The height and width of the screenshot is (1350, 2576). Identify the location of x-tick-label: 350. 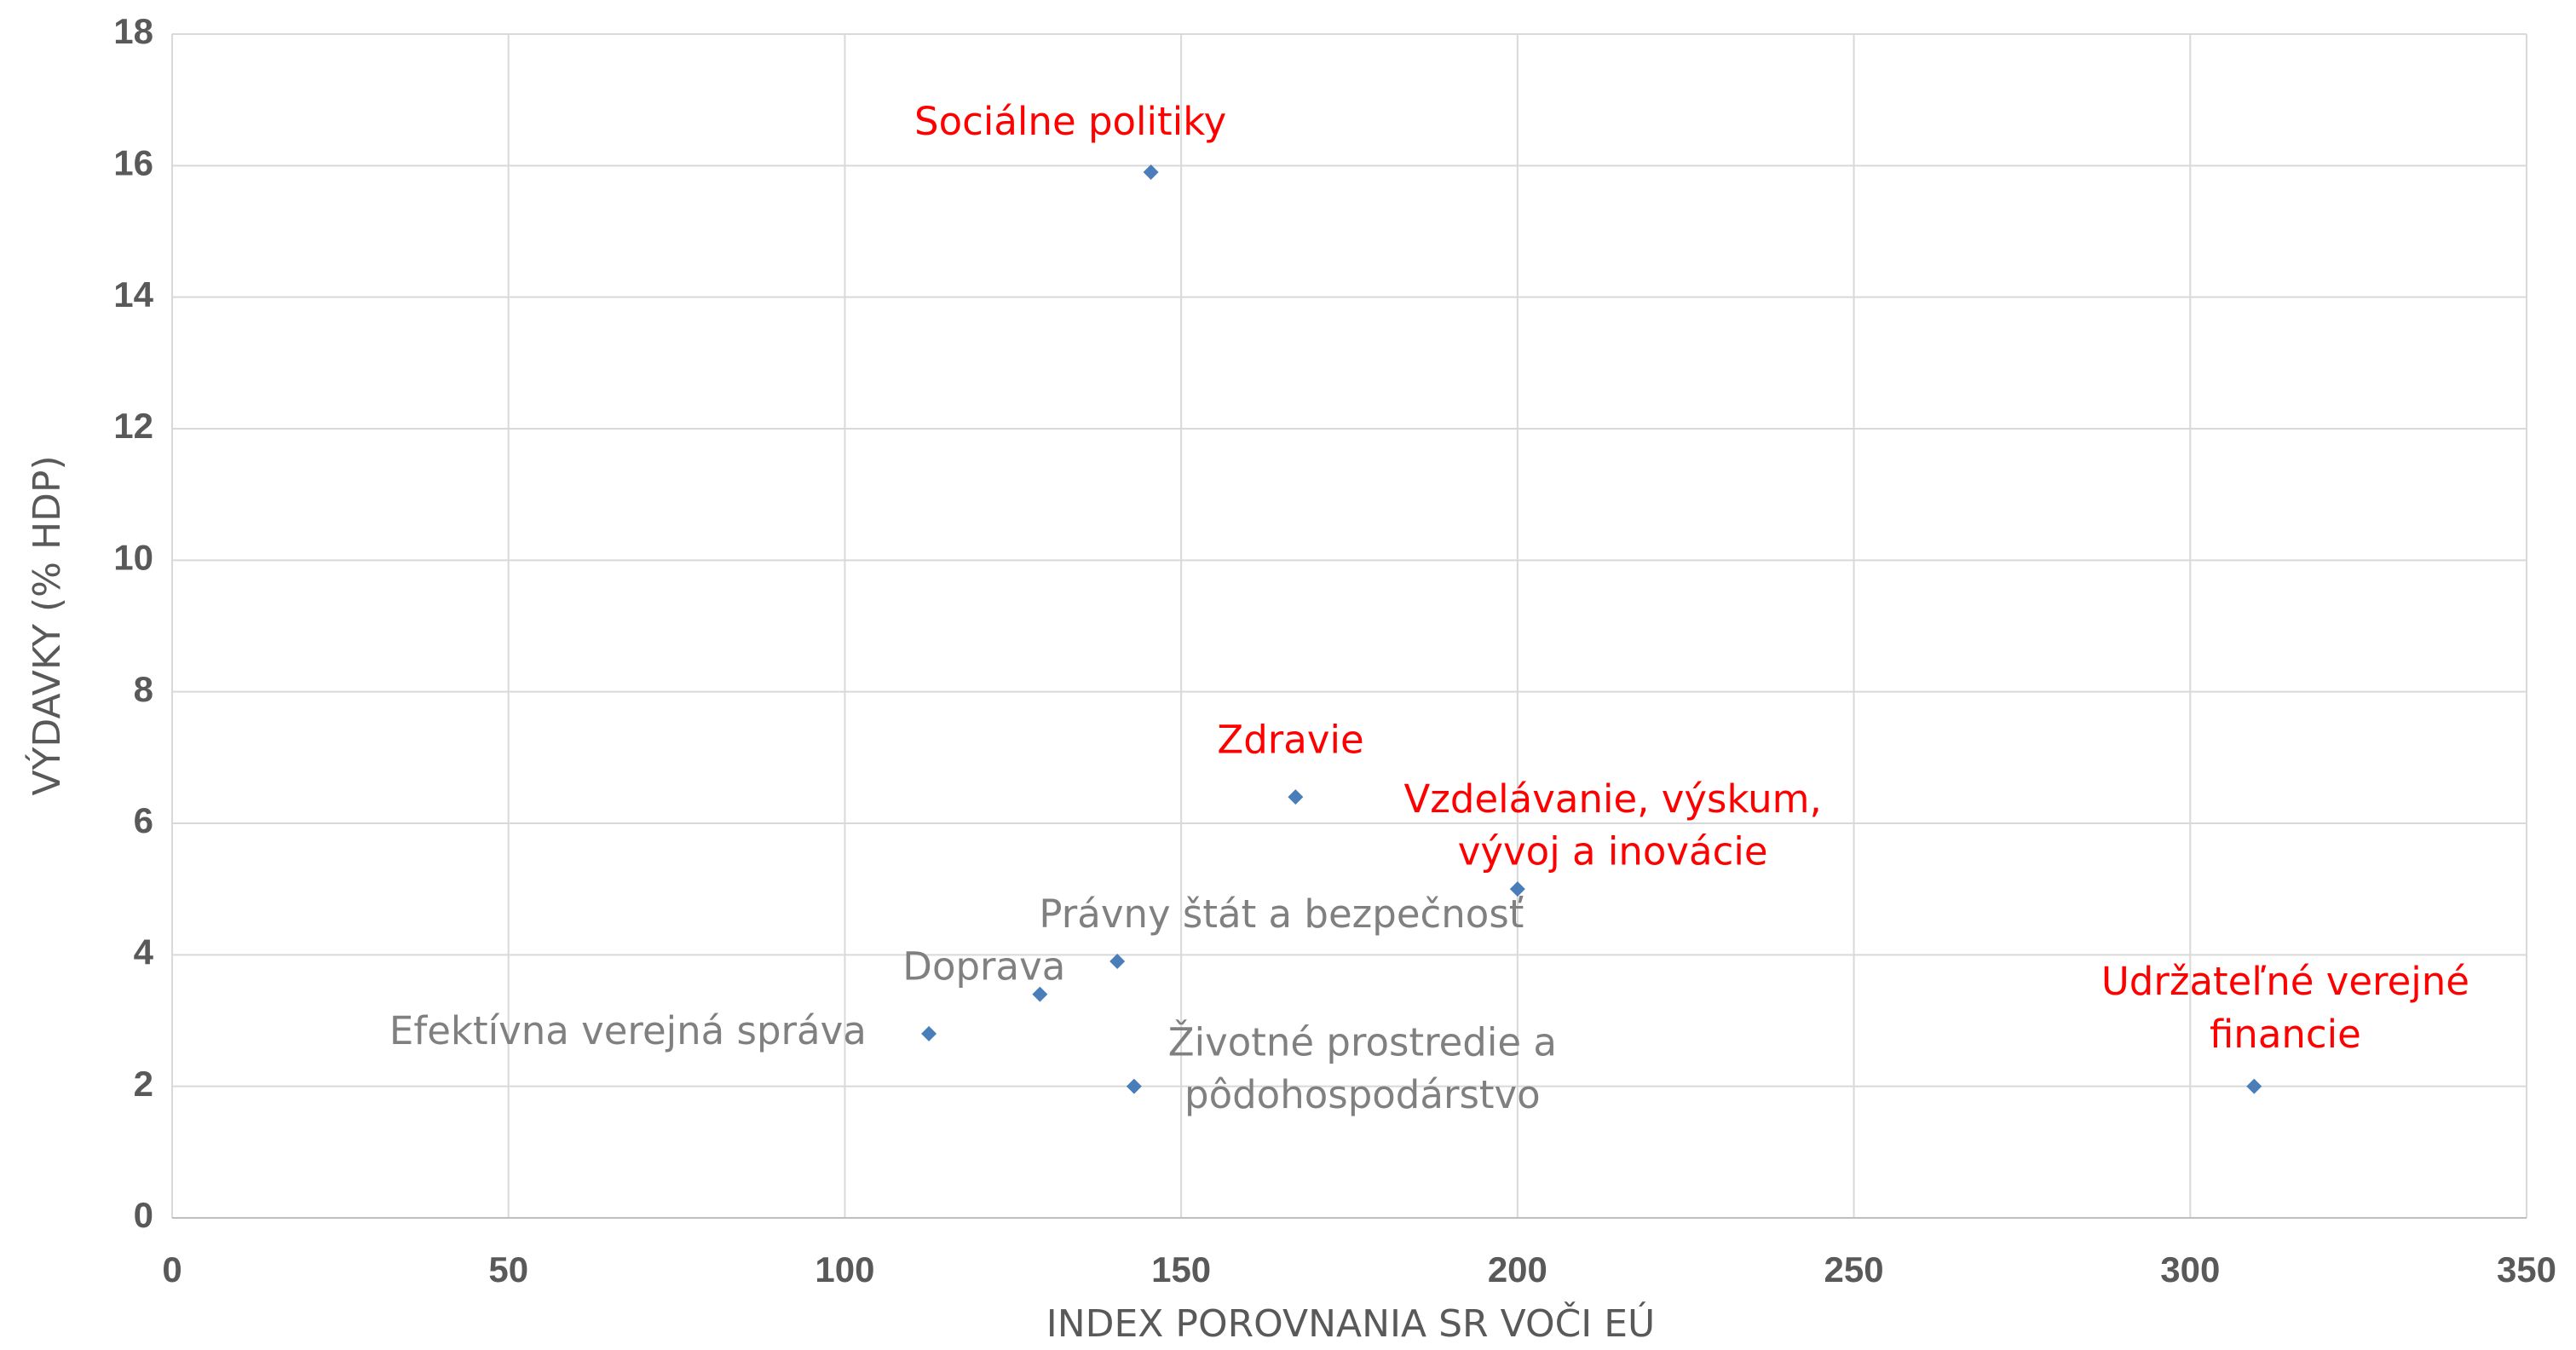
(2526, 1269).